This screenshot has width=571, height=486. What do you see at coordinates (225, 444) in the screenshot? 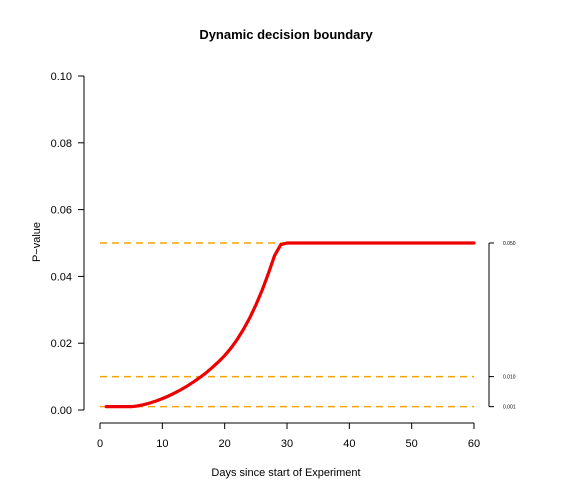
I see `x-tick-label: 20` at bounding box center [225, 444].